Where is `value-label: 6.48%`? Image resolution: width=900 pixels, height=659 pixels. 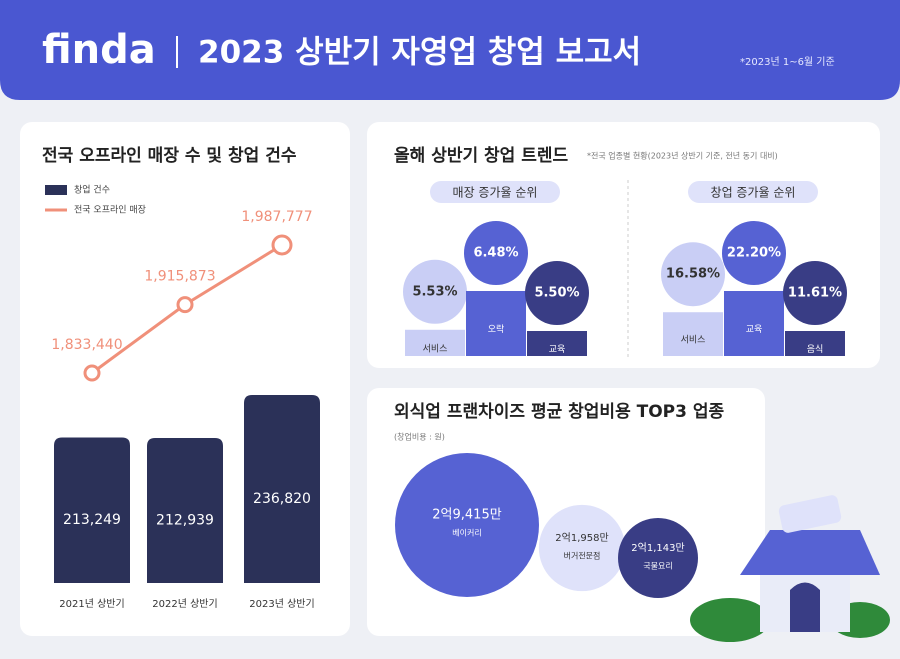
value-label: 6.48% is located at coordinates (495, 253).